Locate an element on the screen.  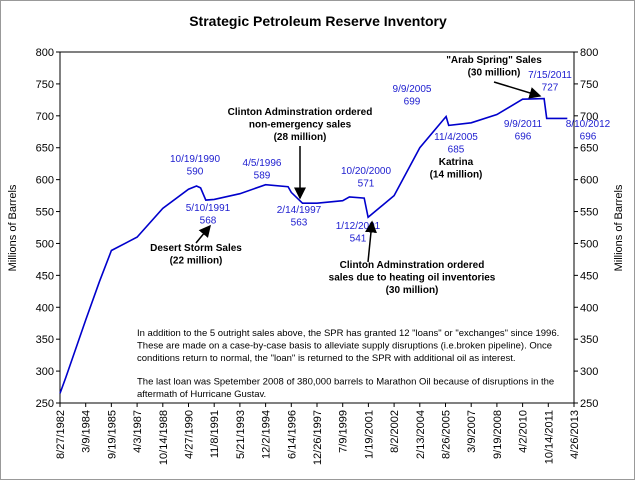
x-tick-label: 7/9/1999 is located at coordinates (344, 431).